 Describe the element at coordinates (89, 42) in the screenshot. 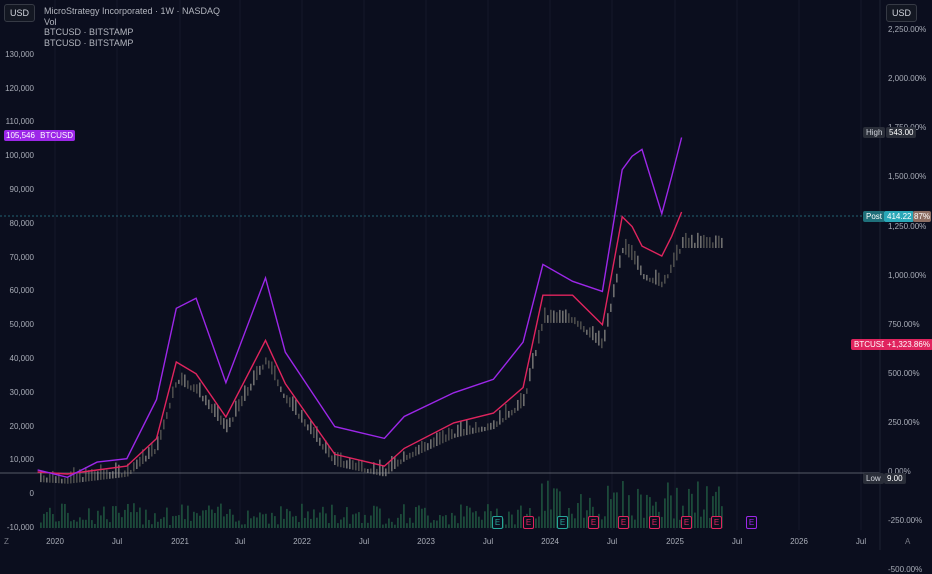

I see `legend-compare-2: BTCUSD · BITSTAMP` at that location.